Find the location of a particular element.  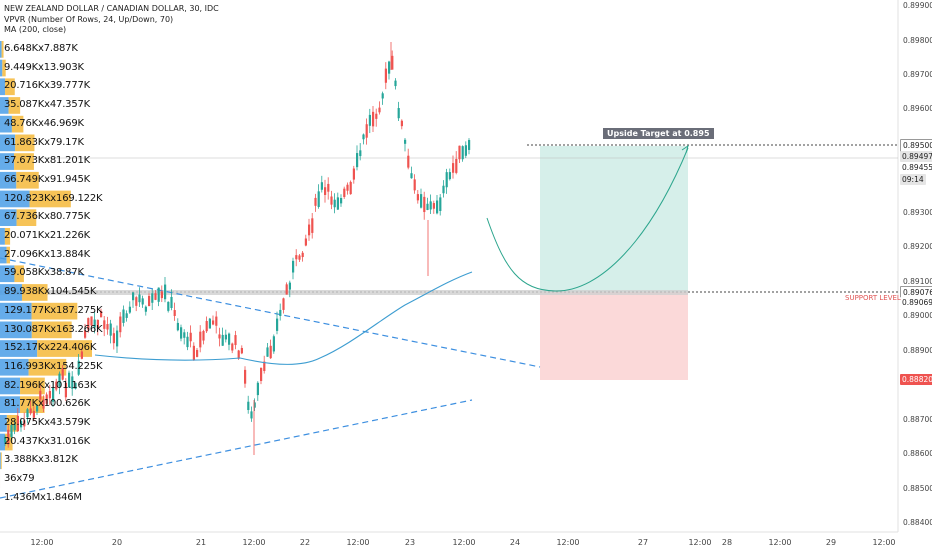

price-tick: 0.89700 is located at coordinates (917, 74).